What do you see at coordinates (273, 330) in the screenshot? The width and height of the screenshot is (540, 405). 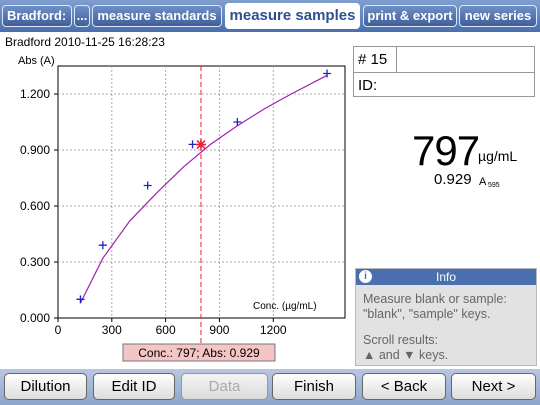 I see `x-tick-label: 1200` at bounding box center [273, 330].